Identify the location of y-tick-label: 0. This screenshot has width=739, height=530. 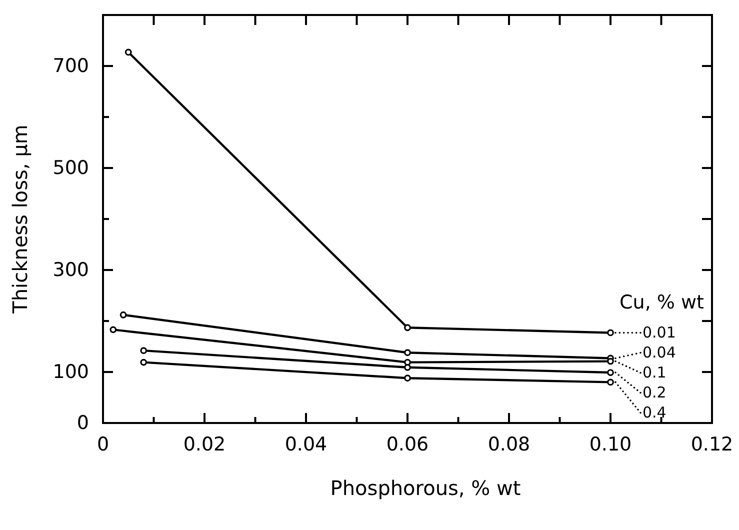
(82, 423).